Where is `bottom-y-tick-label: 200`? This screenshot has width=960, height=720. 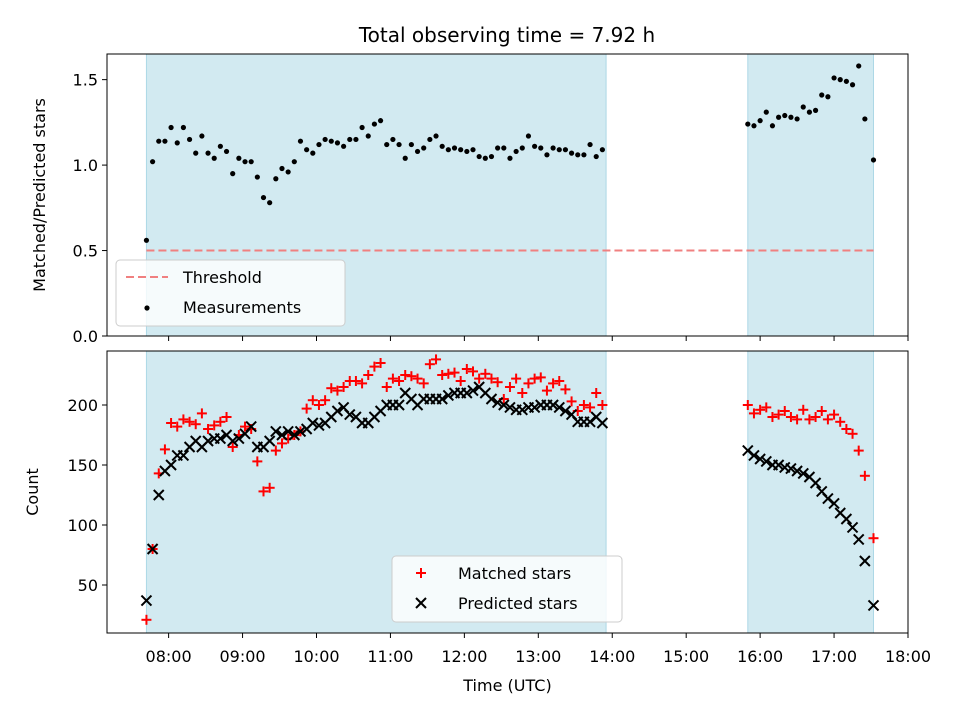 bottom-y-tick-label: 200 is located at coordinates (82, 405).